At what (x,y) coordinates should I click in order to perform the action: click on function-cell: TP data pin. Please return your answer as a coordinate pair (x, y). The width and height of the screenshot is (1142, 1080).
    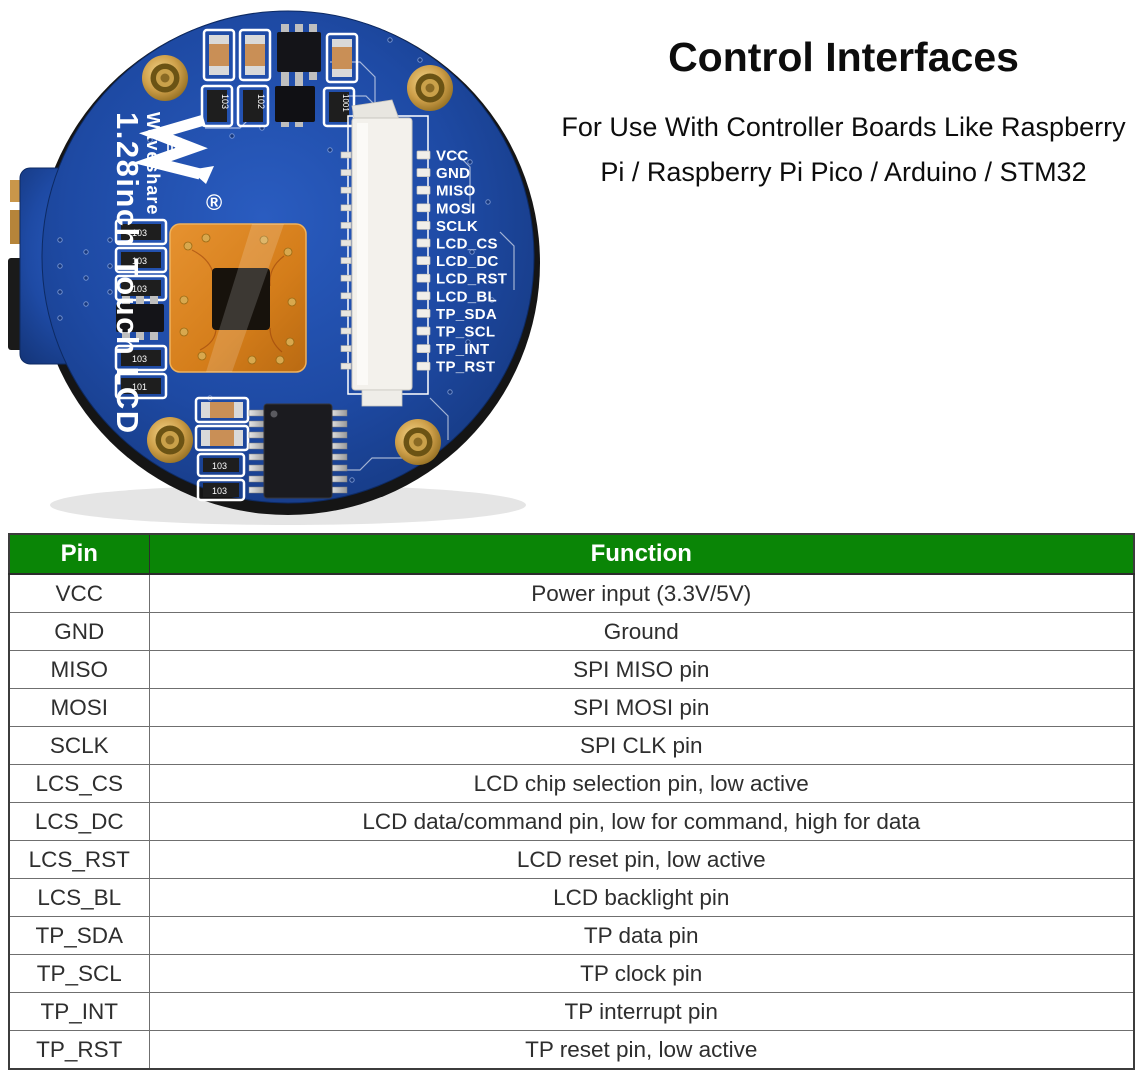
    Looking at the image, I should click on (641, 935).